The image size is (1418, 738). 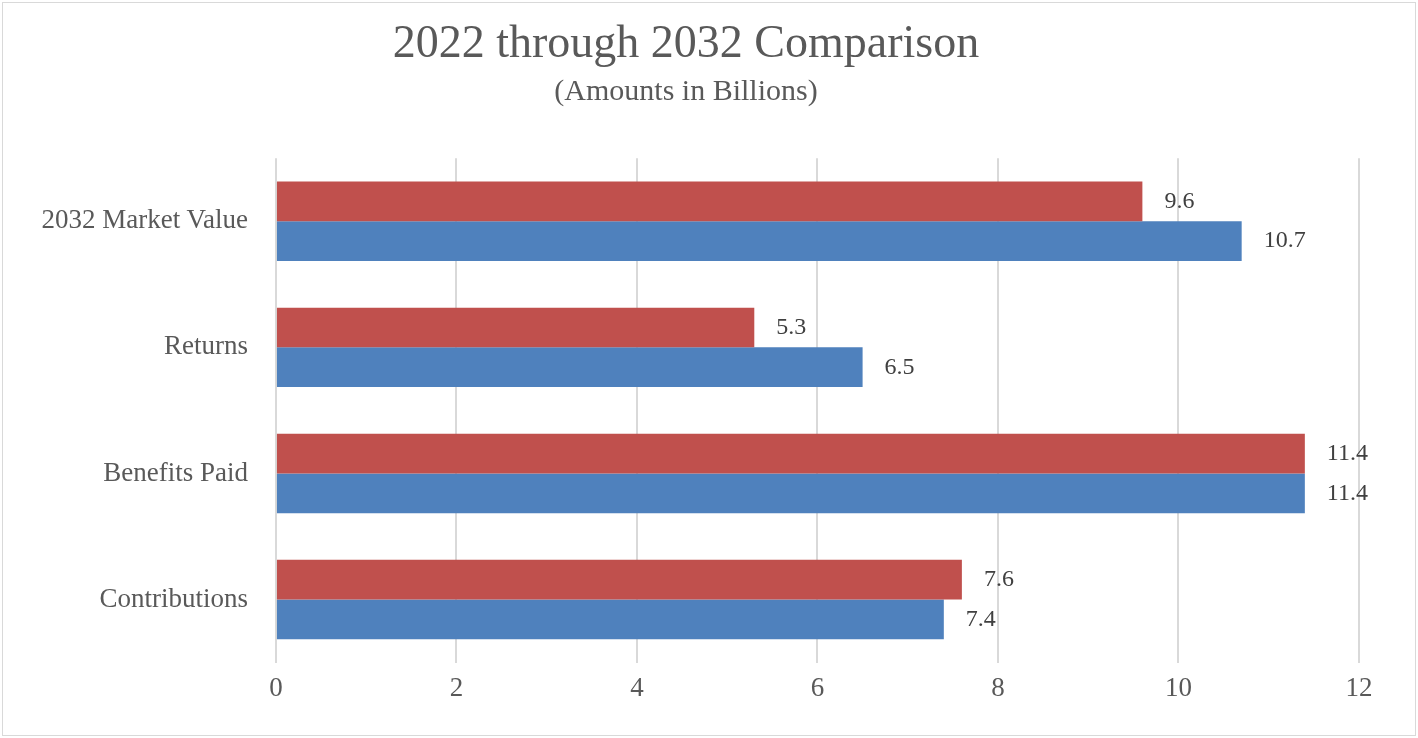 I want to click on y-tick-label: Contributions, so click(x=173, y=597).